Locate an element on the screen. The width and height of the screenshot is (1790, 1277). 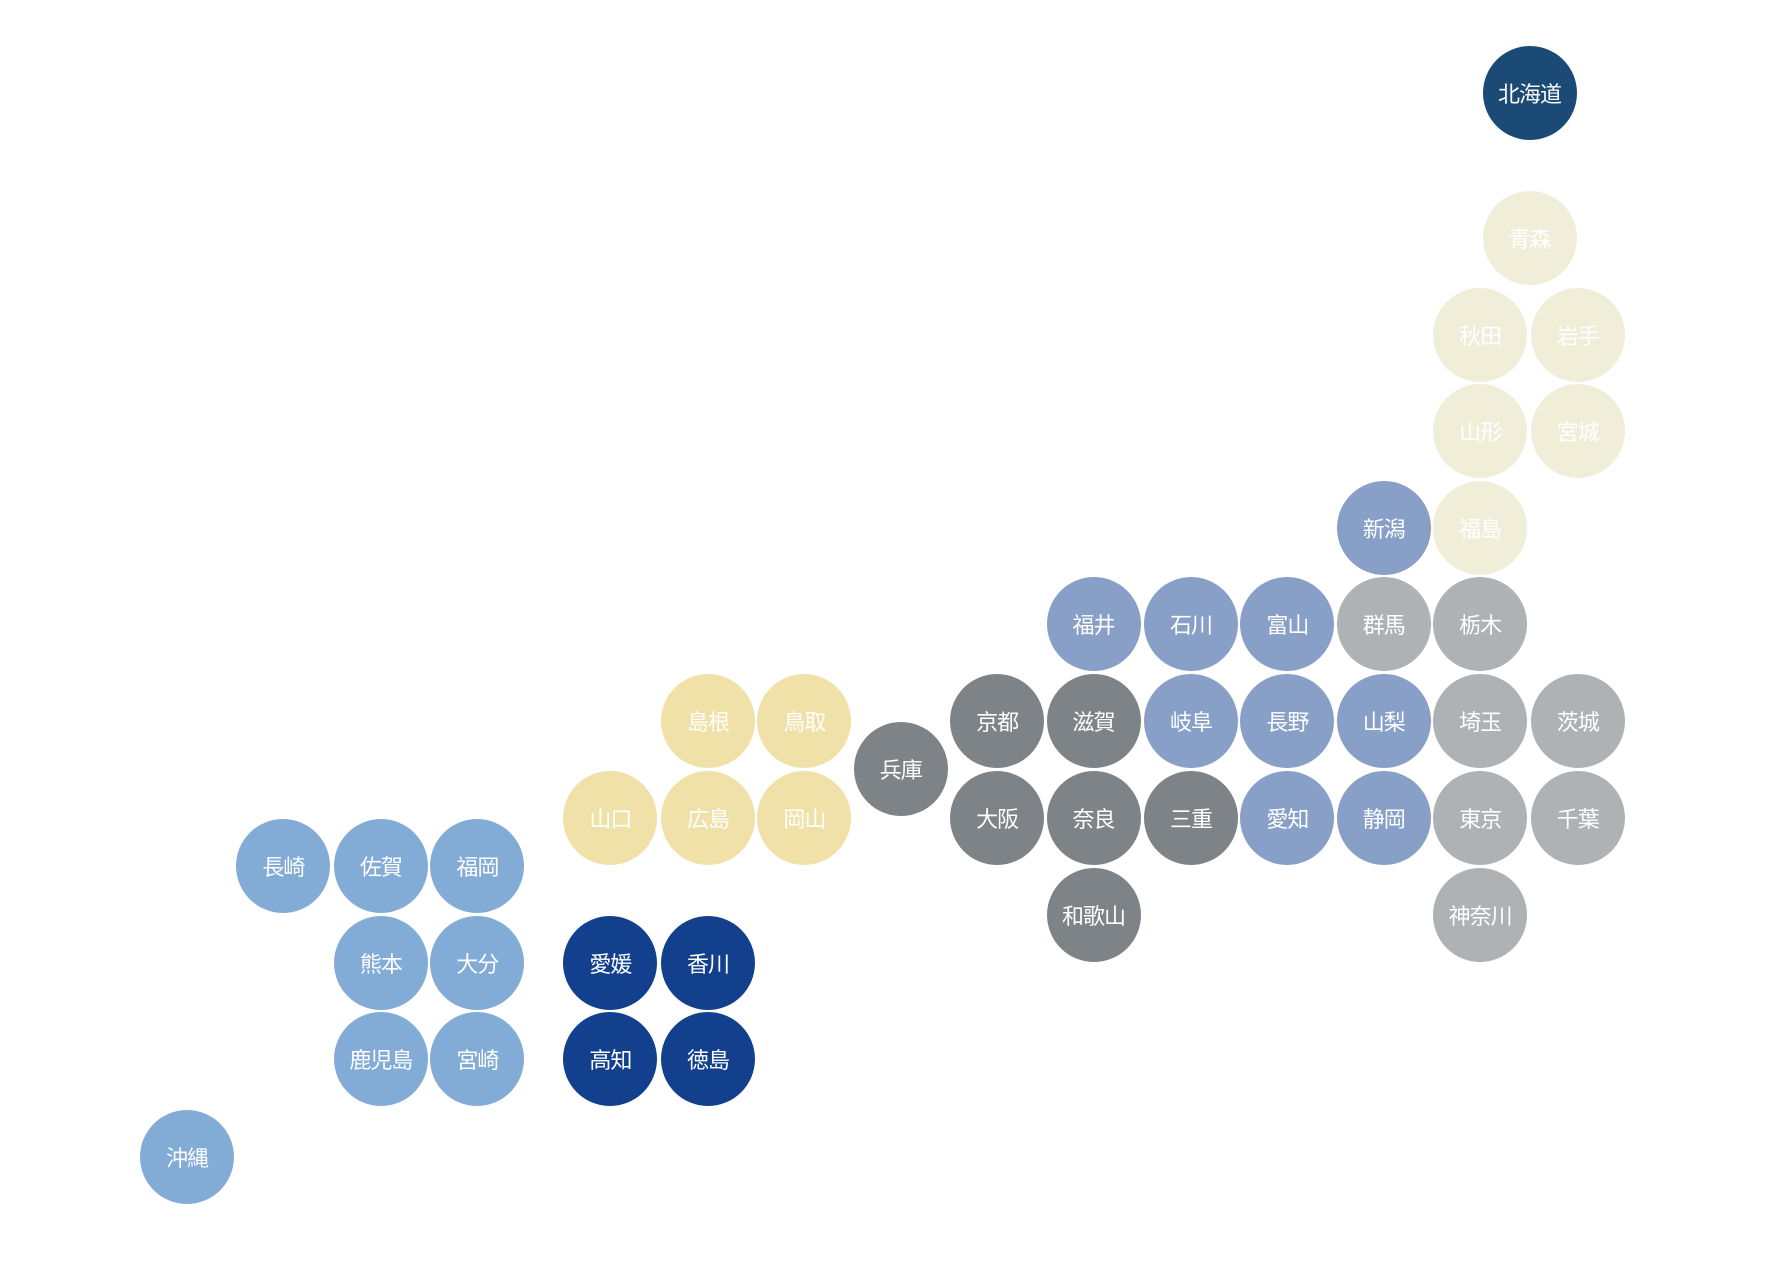
prefecture-tile: 静岡 is located at coordinates (1383, 818).